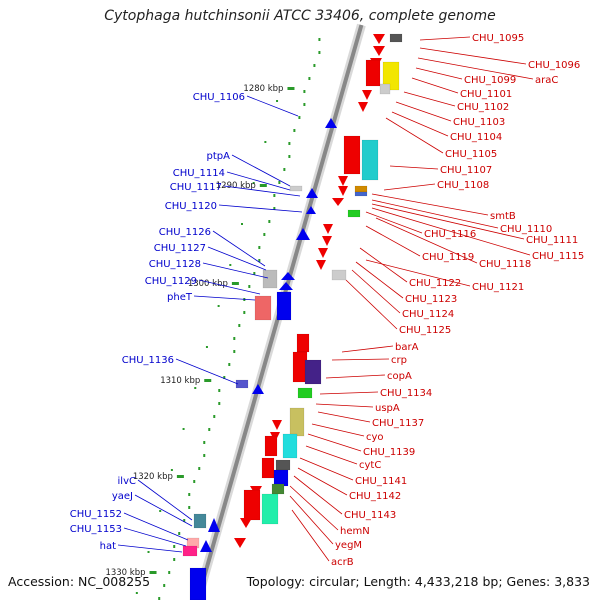 The image size is (600, 600). I want to click on gene-label-forward: CHU_1136, so click(148, 360).